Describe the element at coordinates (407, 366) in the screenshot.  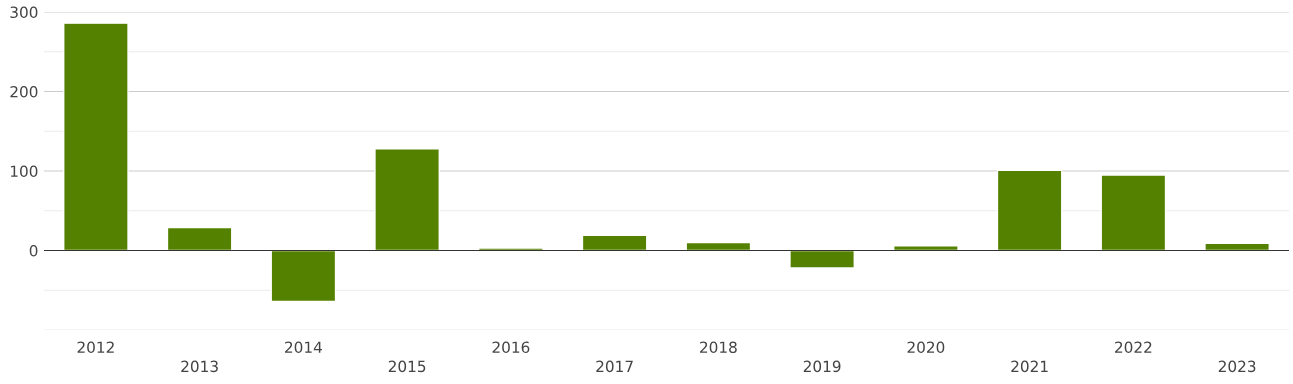
I see `x-tick-label: 2015` at that location.